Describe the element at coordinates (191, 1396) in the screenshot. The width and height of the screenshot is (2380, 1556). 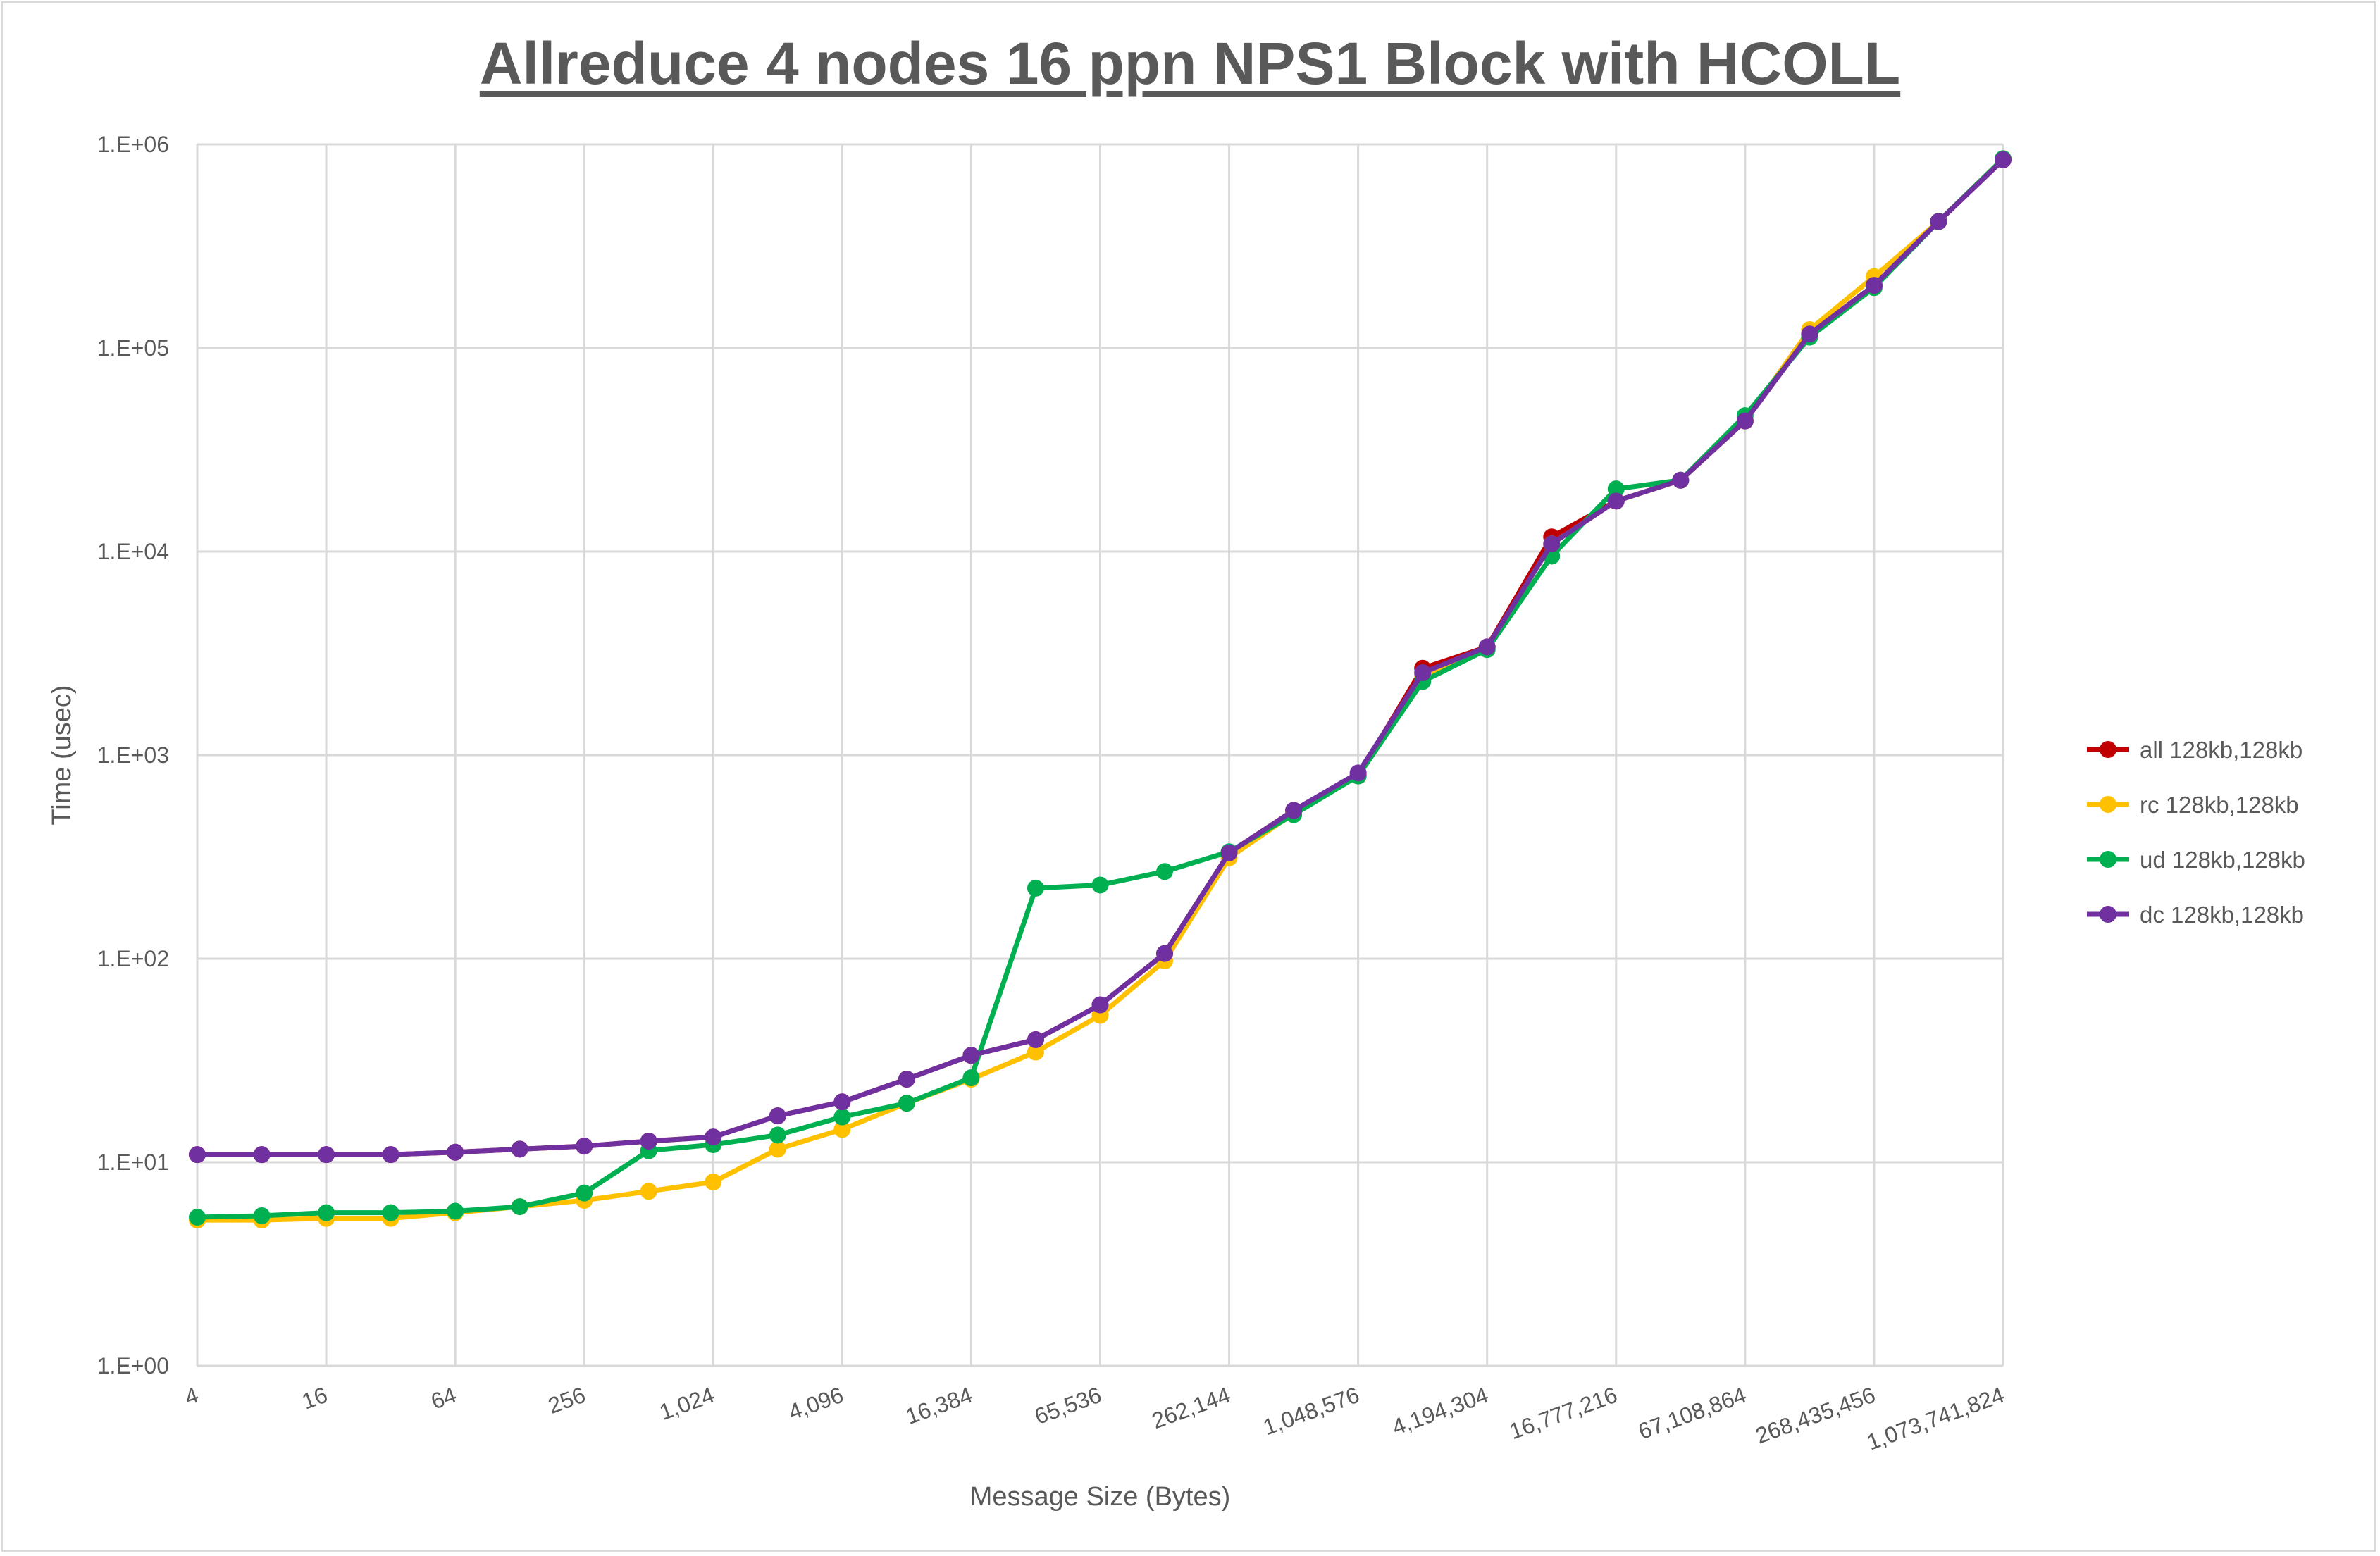
I see `x-tick-label: 4` at that location.